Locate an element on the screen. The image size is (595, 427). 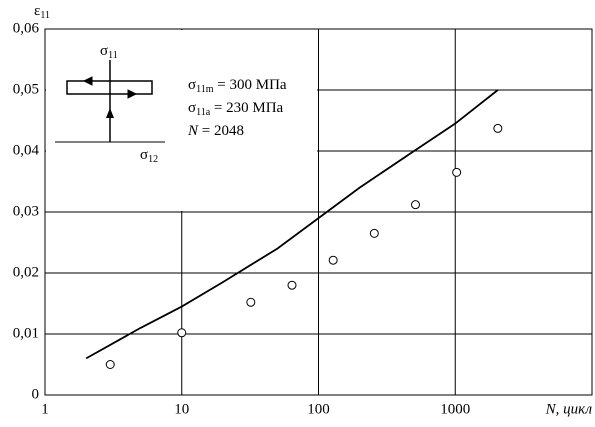
y-tick-label: 0,04 is located at coordinates (26, 150).